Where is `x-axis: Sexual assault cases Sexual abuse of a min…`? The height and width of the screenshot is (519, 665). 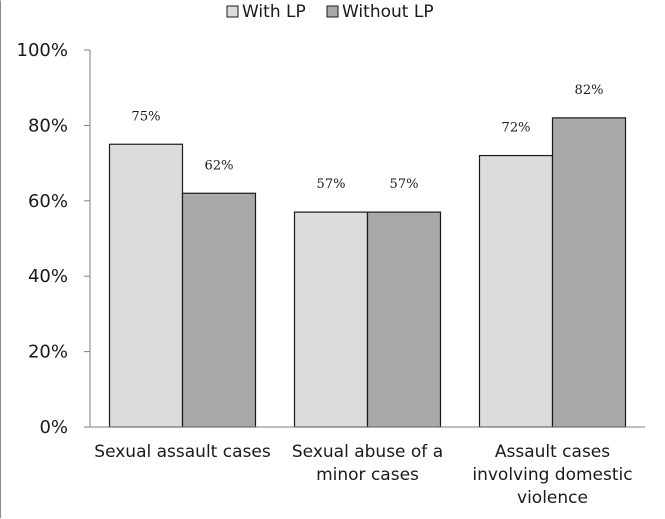 x-axis: Sexual assault cases Sexual abuse of a min… is located at coordinates (367, 467).